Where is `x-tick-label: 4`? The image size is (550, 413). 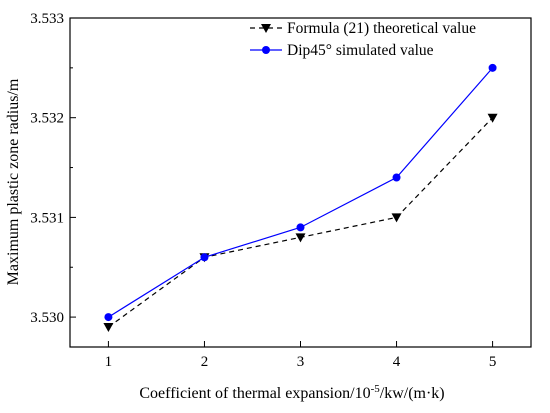
x-tick-label: 4 is located at coordinates (397, 362).